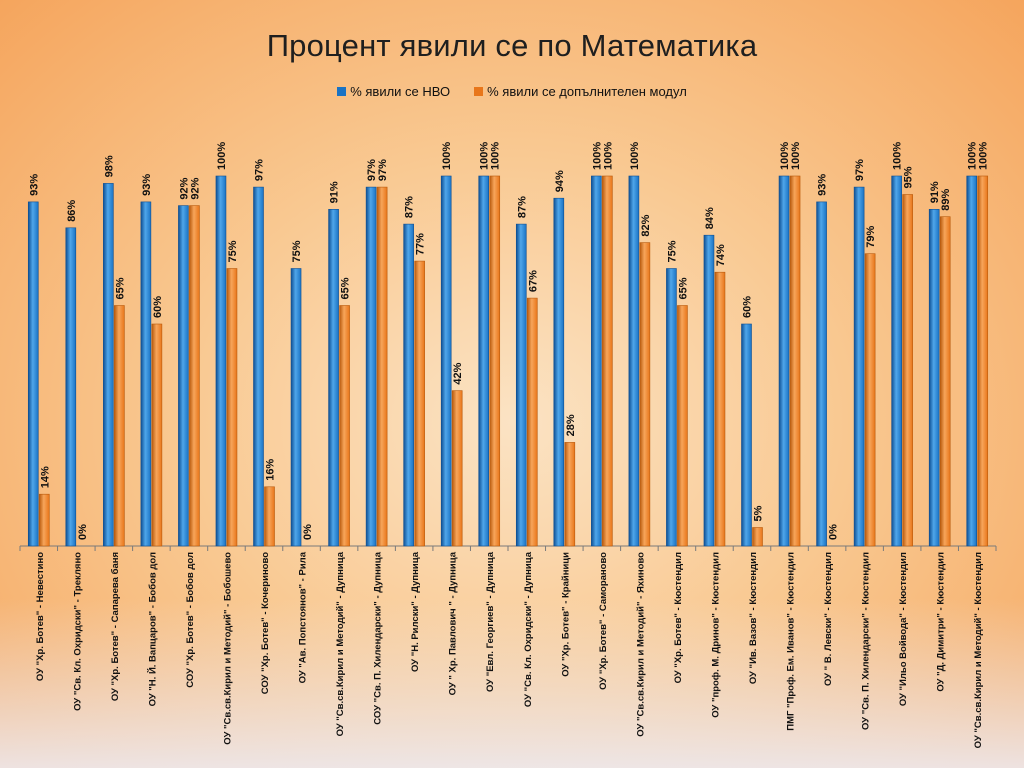 Image resolution: width=1024 pixels, height=768 pixels. I want to click on data-label-nvo: 98%, so click(109, 166).